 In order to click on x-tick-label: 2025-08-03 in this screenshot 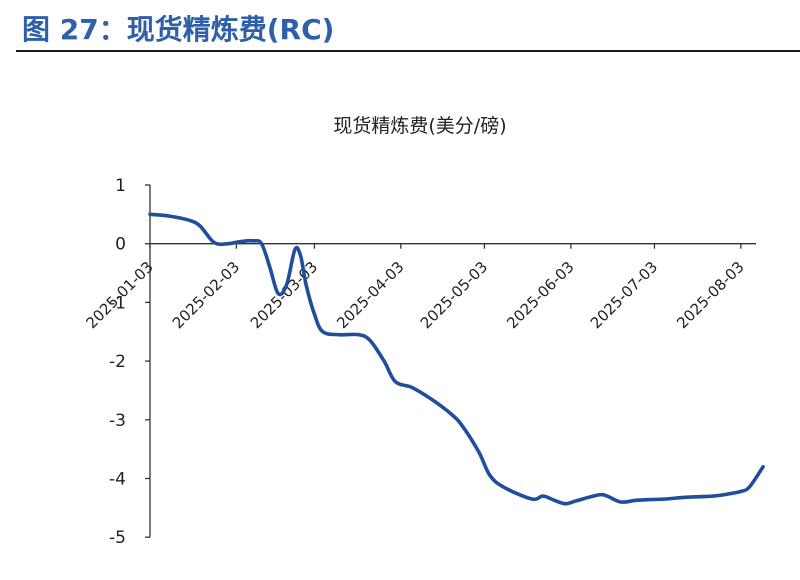, I will do `click(710, 295)`.